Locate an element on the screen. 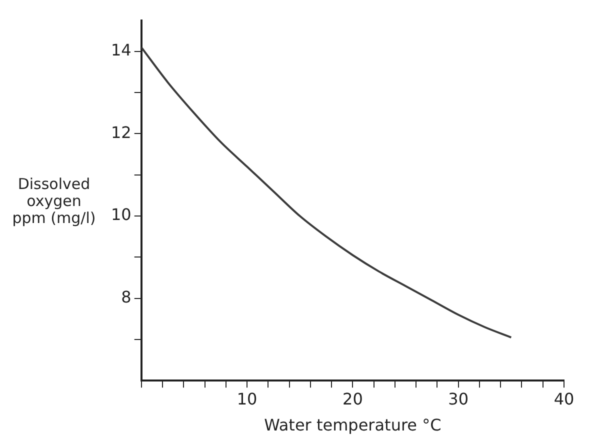  y-axis-title: Dissolved oxygen ppm (mg/l) is located at coordinates (54, 201).